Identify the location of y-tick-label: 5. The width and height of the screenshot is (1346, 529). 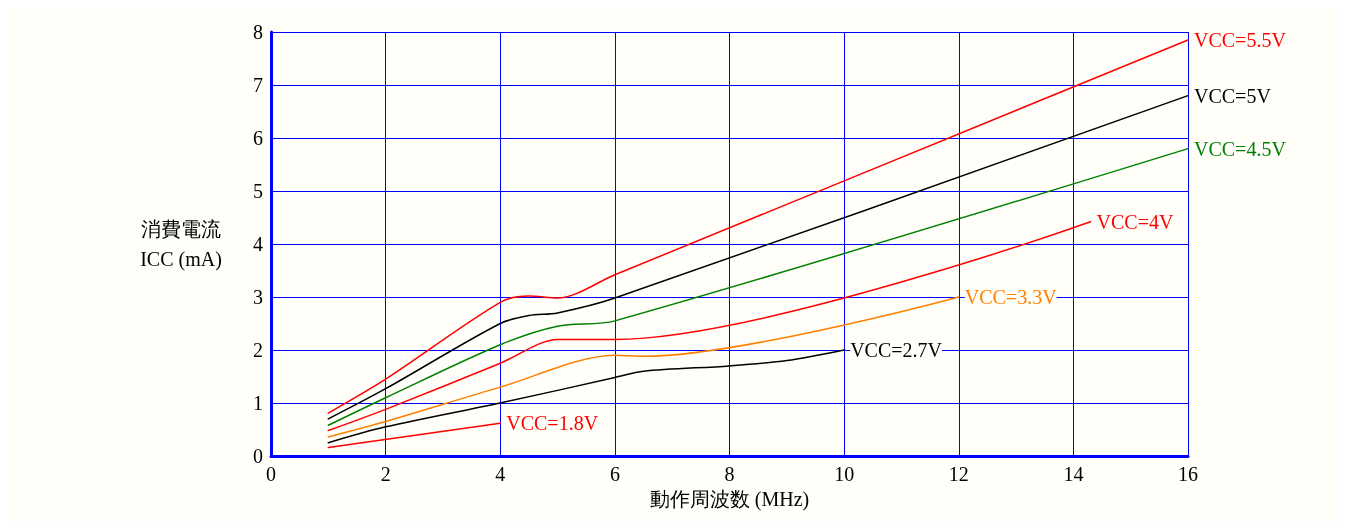
(258, 191).